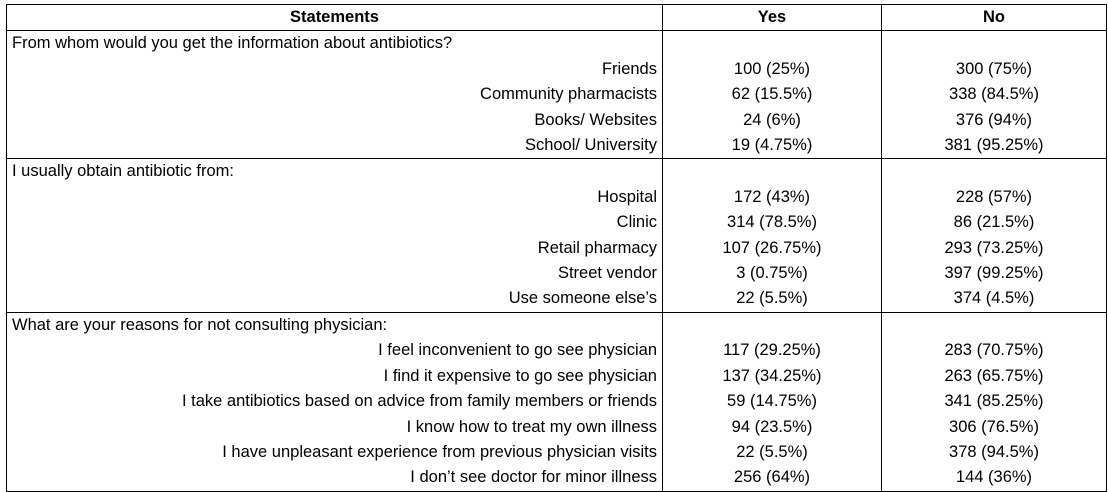 This screenshot has height=492, width=1108. What do you see at coordinates (334, 197) in the screenshot?
I see `row-label: Hospital` at bounding box center [334, 197].